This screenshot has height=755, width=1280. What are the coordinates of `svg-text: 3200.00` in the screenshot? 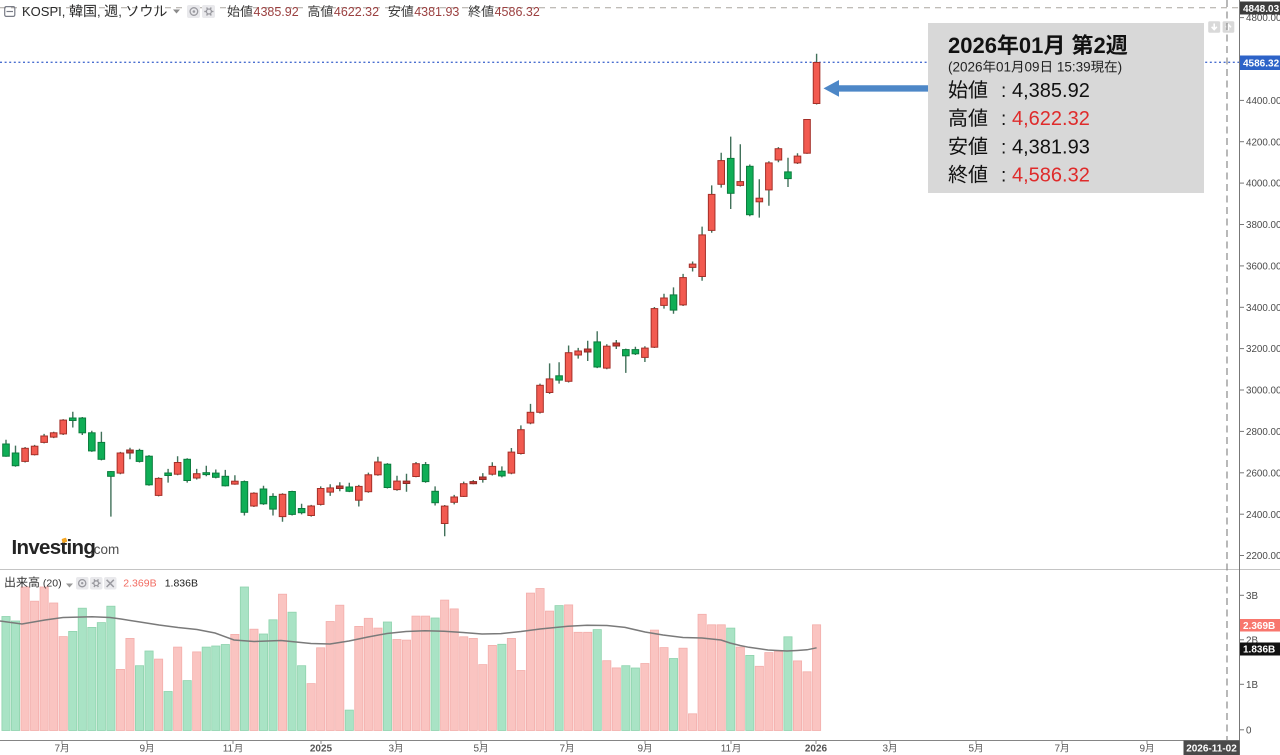 It's located at (1263, 349).